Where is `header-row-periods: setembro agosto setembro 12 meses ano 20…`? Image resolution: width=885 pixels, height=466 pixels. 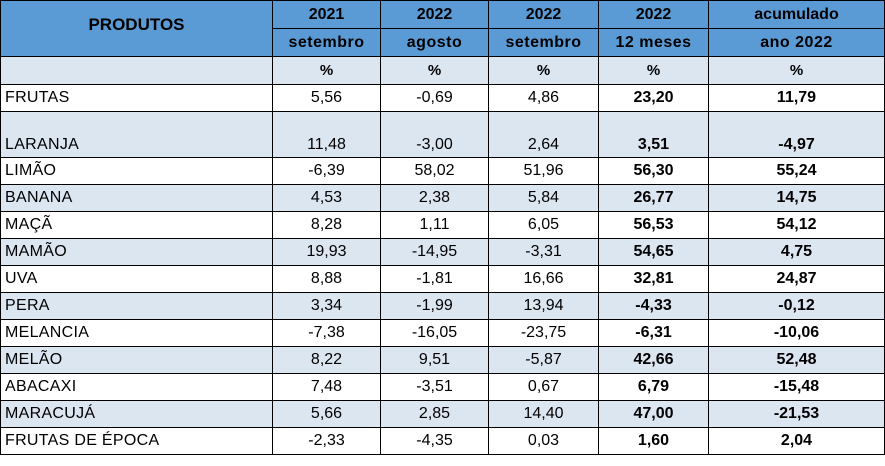 header-row-periods: setembro agosto setembro 12 meses ano 20… is located at coordinates (443, 42).